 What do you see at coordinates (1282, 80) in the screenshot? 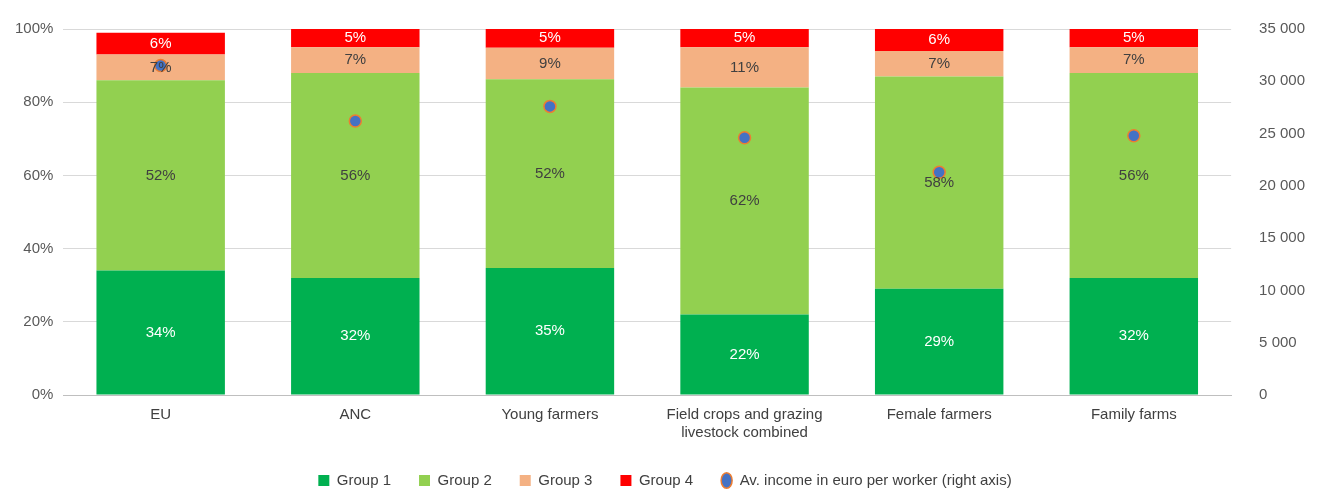
I see `y2-tick-label: 30 000` at bounding box center [1282, 80].